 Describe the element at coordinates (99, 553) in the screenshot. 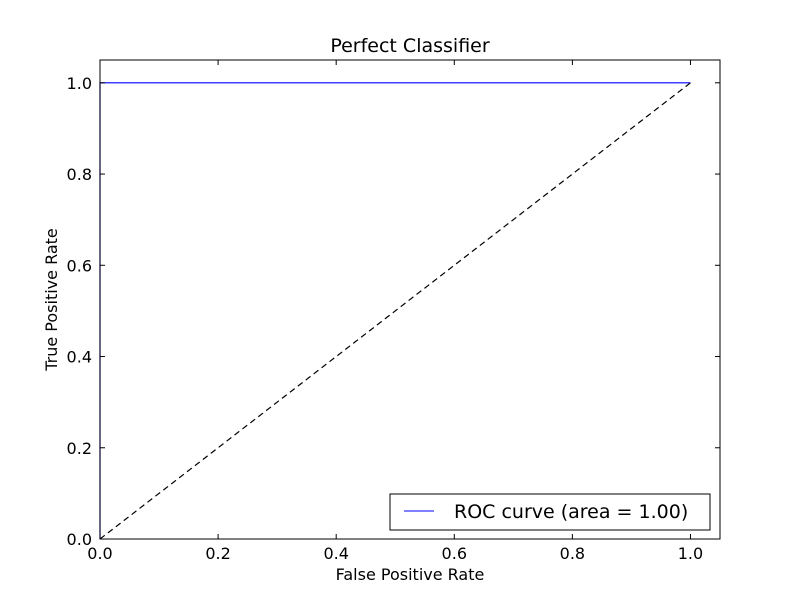

I see `x-tick-label: 0.0` at that location.